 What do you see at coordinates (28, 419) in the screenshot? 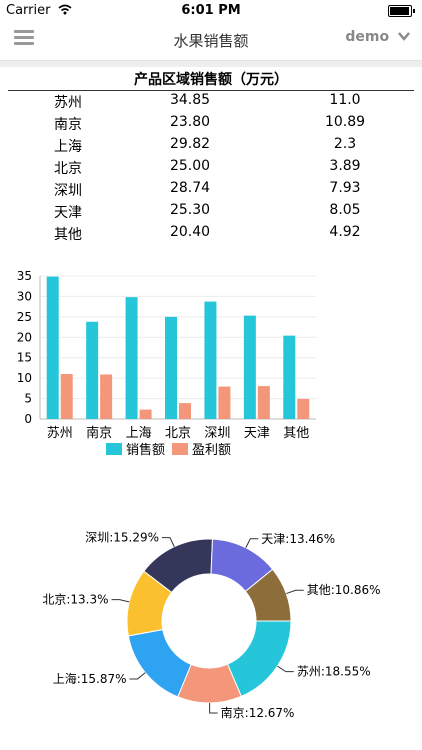
I see `y-tick-label: 0` at bounding box center [28, 419].